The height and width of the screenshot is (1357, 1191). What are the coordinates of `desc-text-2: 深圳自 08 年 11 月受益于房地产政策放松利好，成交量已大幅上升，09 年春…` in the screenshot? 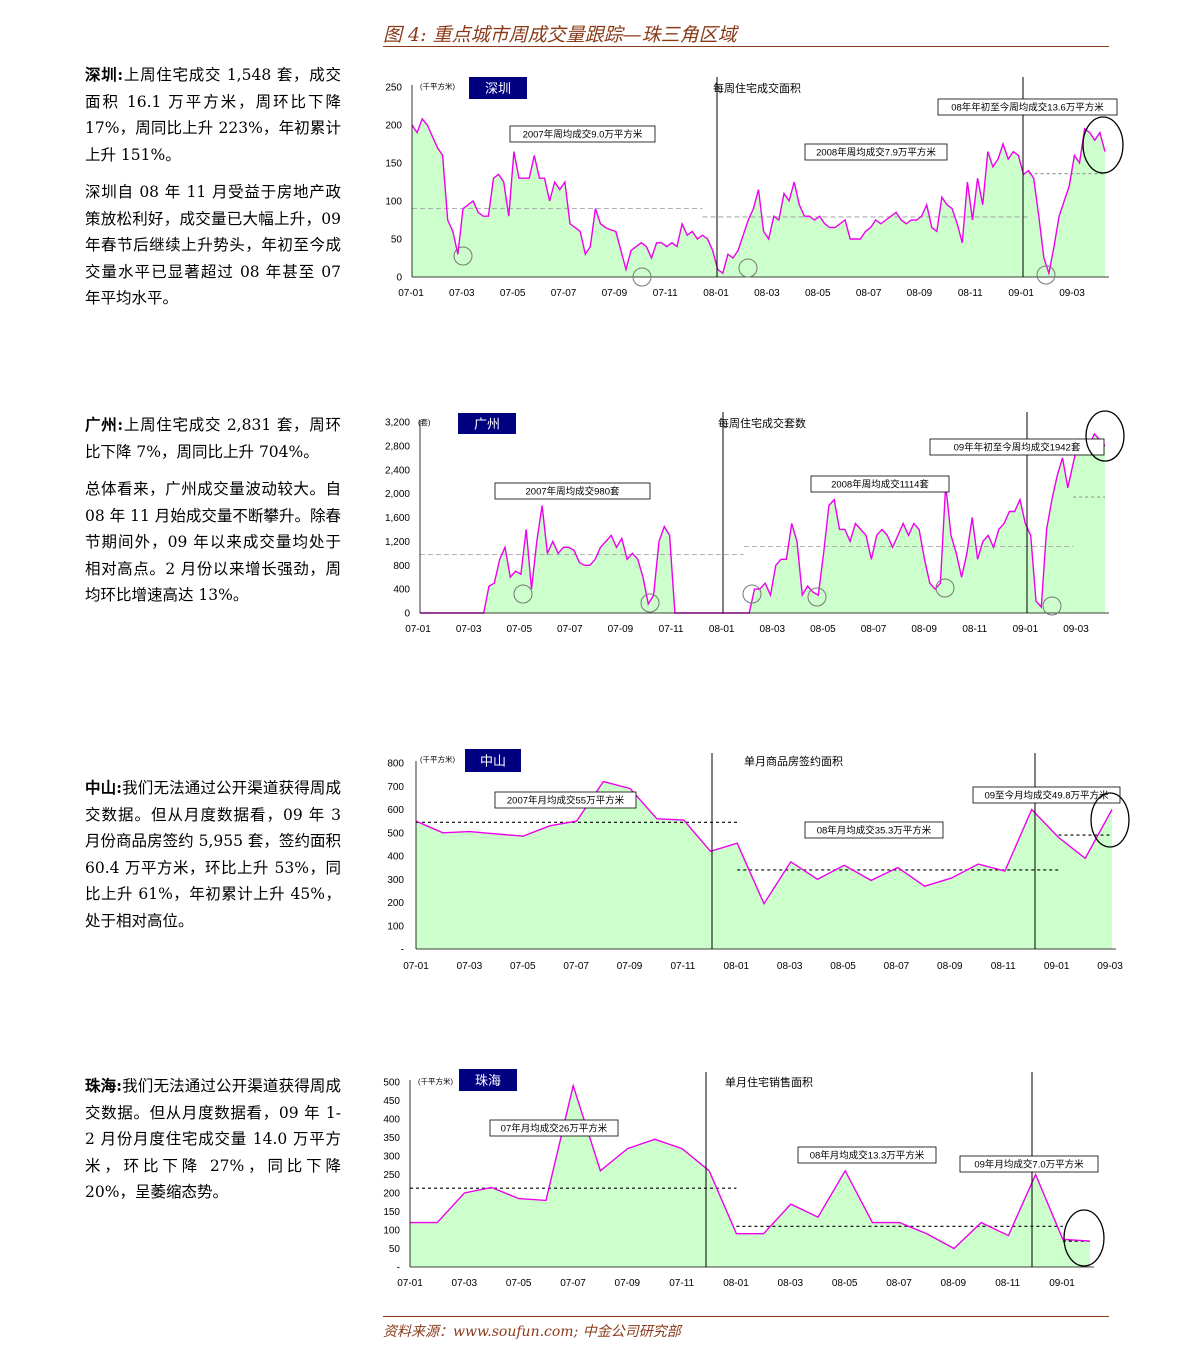 It's located at (213, 245).